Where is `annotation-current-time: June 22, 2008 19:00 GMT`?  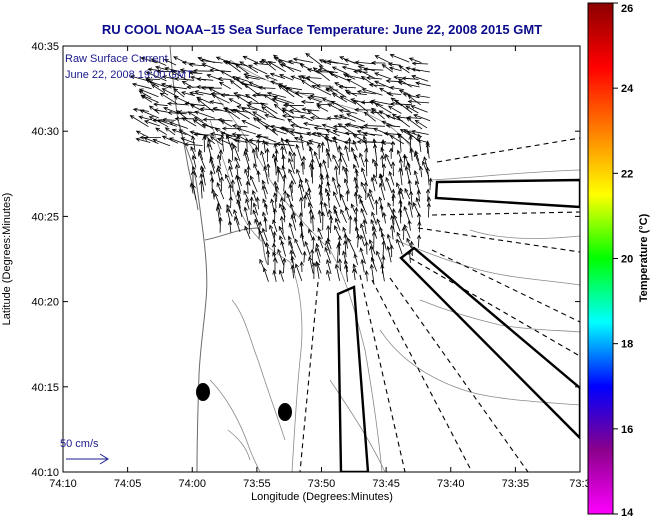 annotation-current-time: June 22, 2008 19:00 GMT is located at coordinates (129, 75).